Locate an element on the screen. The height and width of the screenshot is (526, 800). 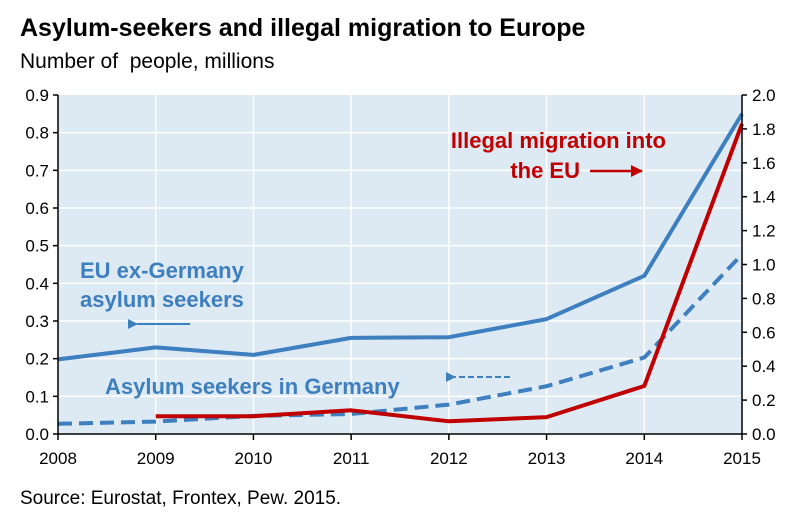
annotation-eu-ex-germany-line2: asylum seekers is located at coordinates (162, 299).